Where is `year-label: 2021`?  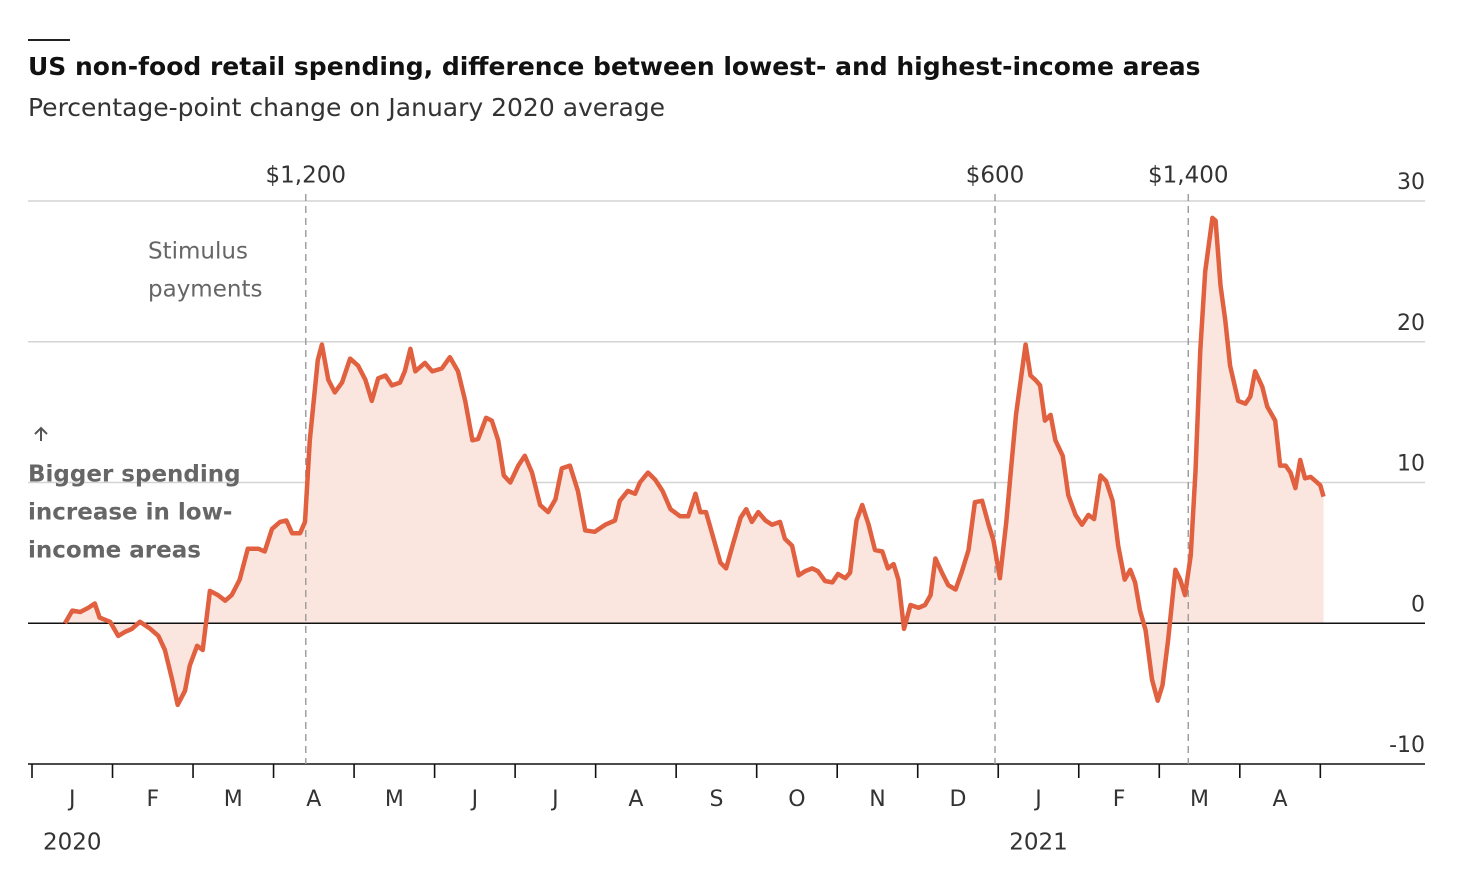 year-label: 2021 is located at coordinates (1038, 843).